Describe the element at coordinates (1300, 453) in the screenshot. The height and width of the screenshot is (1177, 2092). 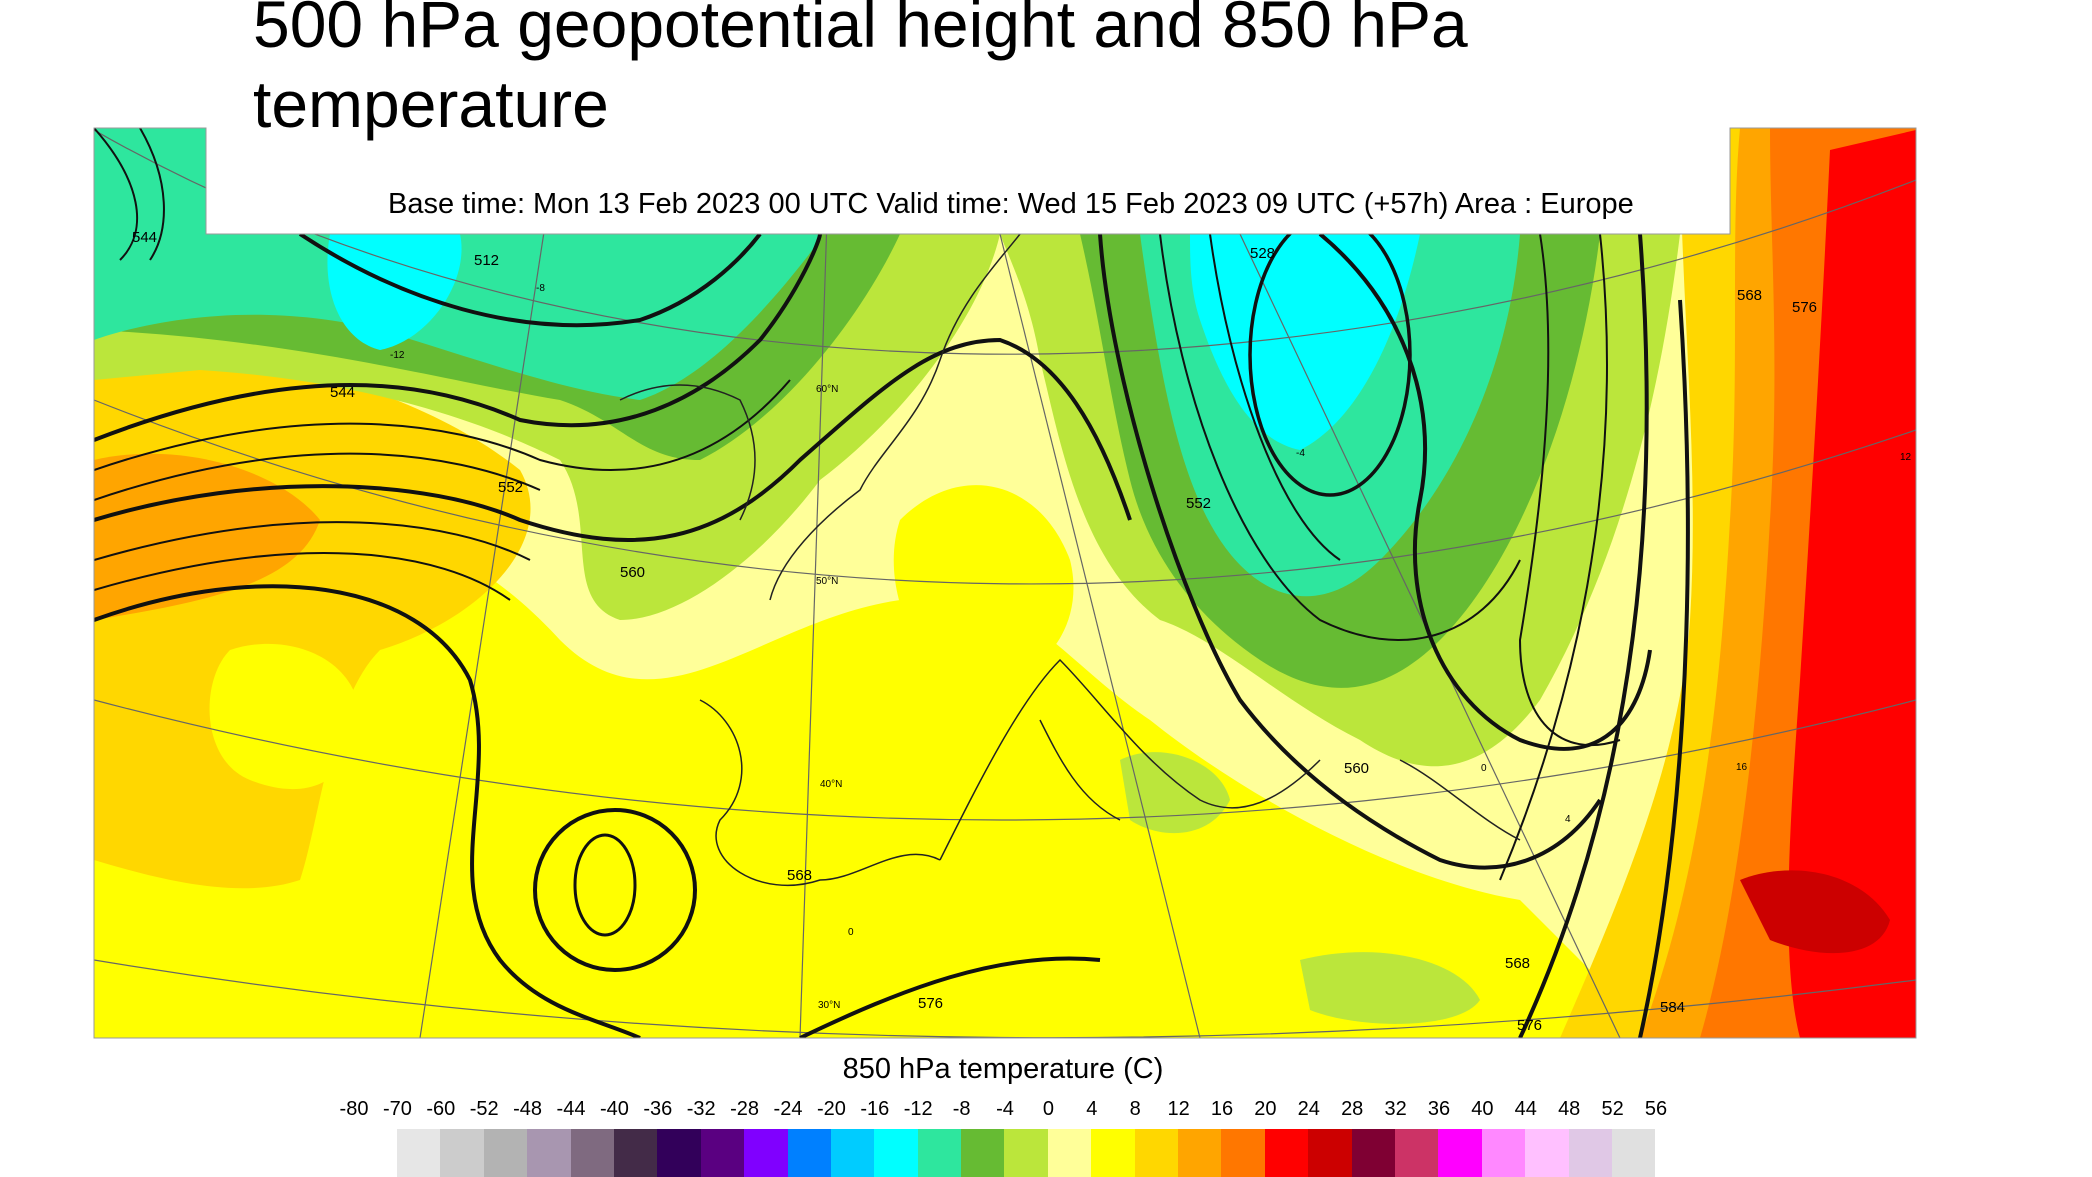
I see `temperature-label: -4` at that location.